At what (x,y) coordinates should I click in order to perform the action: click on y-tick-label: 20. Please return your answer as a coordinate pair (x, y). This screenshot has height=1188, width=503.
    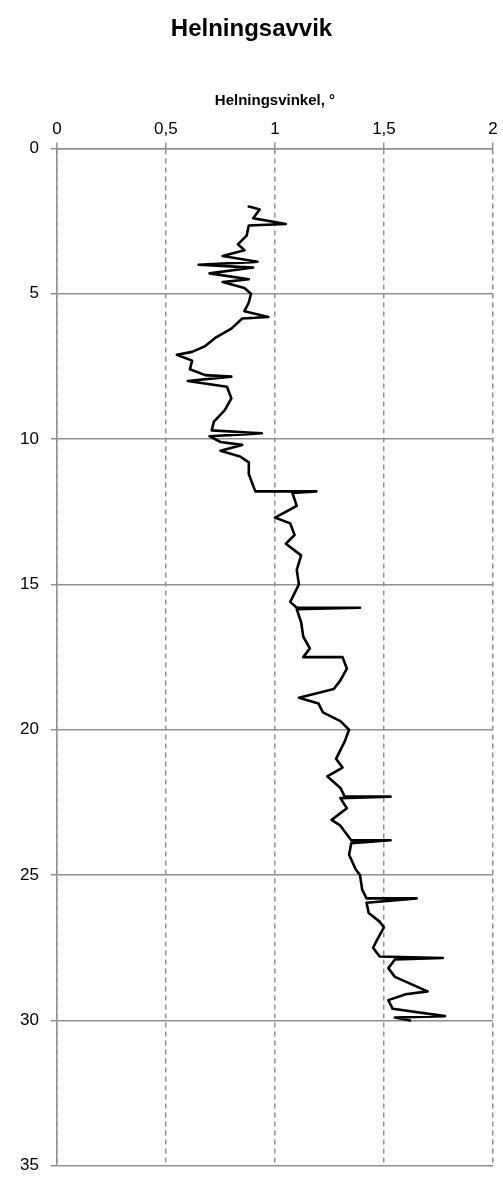
    Looking at the image, I should click on (29, 729).